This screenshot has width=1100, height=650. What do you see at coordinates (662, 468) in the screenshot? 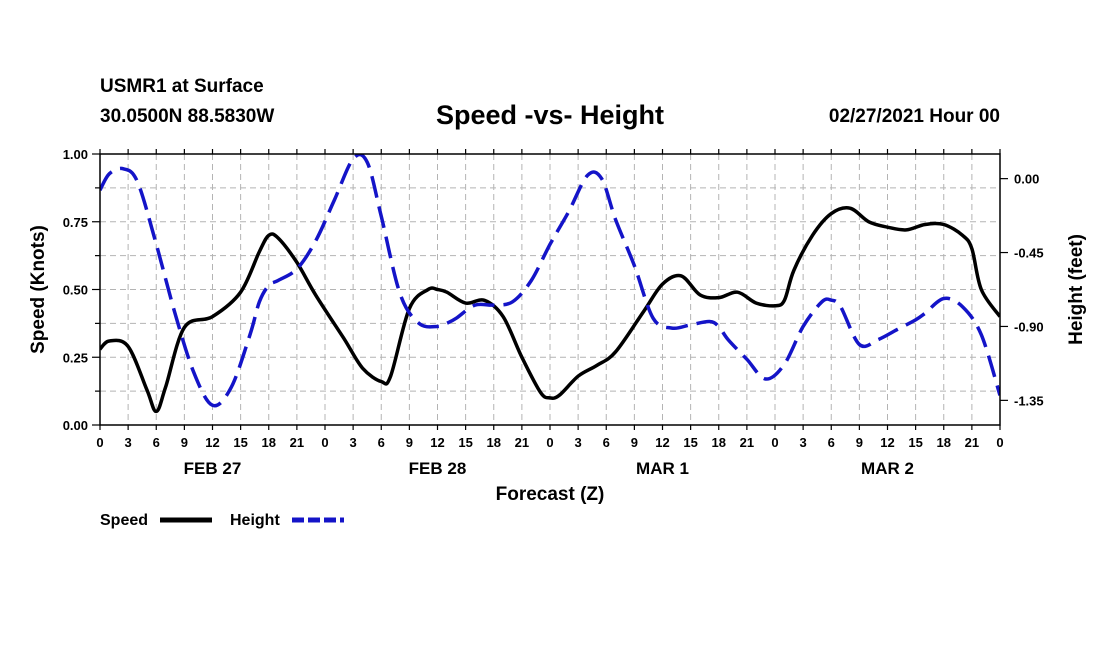
I see `date-label: MAR 1` at bounding box center [662, 468].